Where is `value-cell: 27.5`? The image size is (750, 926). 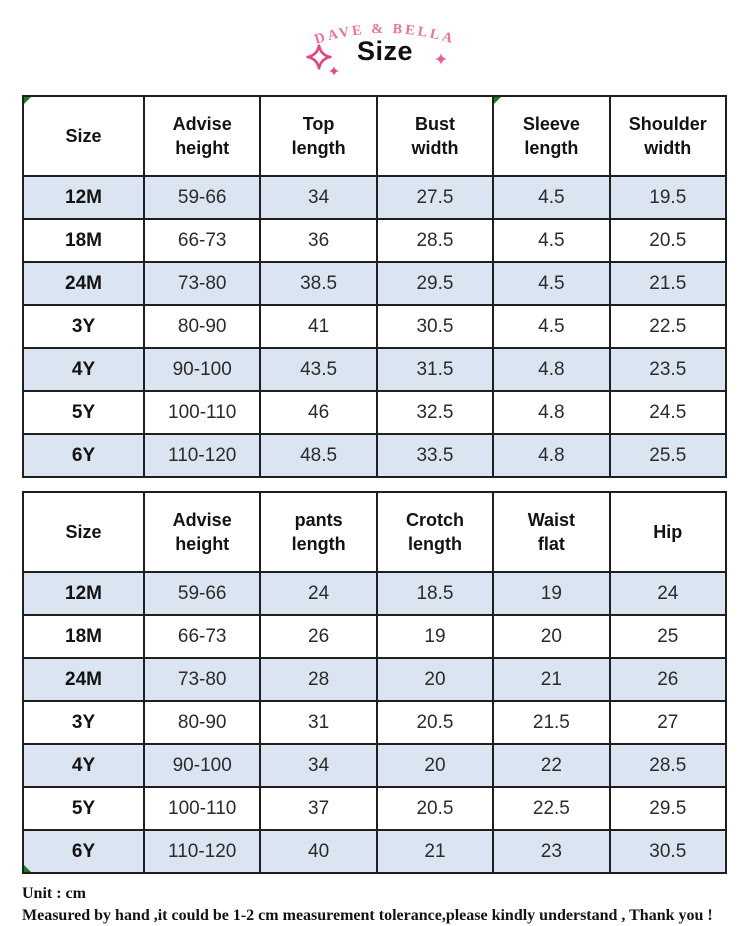 value-cell: 27.5 is located at coordinates (435, 197).